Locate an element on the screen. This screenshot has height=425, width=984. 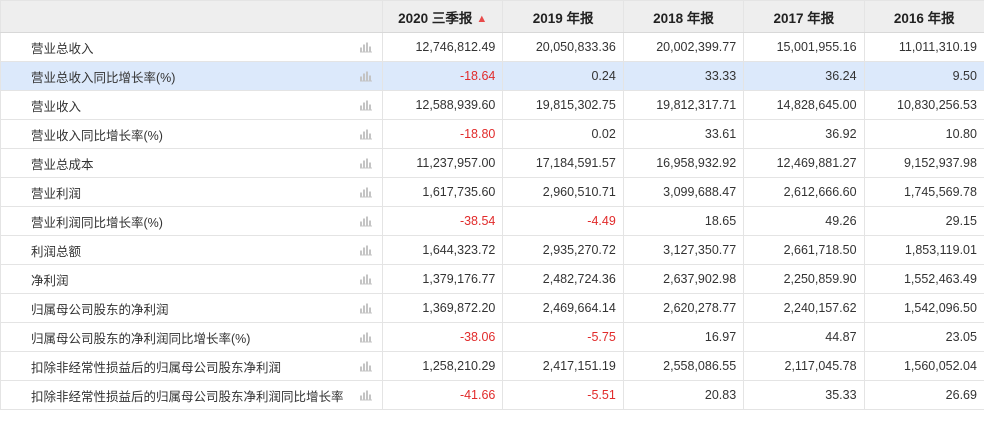
column-header-2020q3: 2020 三季报 ▲ is located at coordinates (442, 16).